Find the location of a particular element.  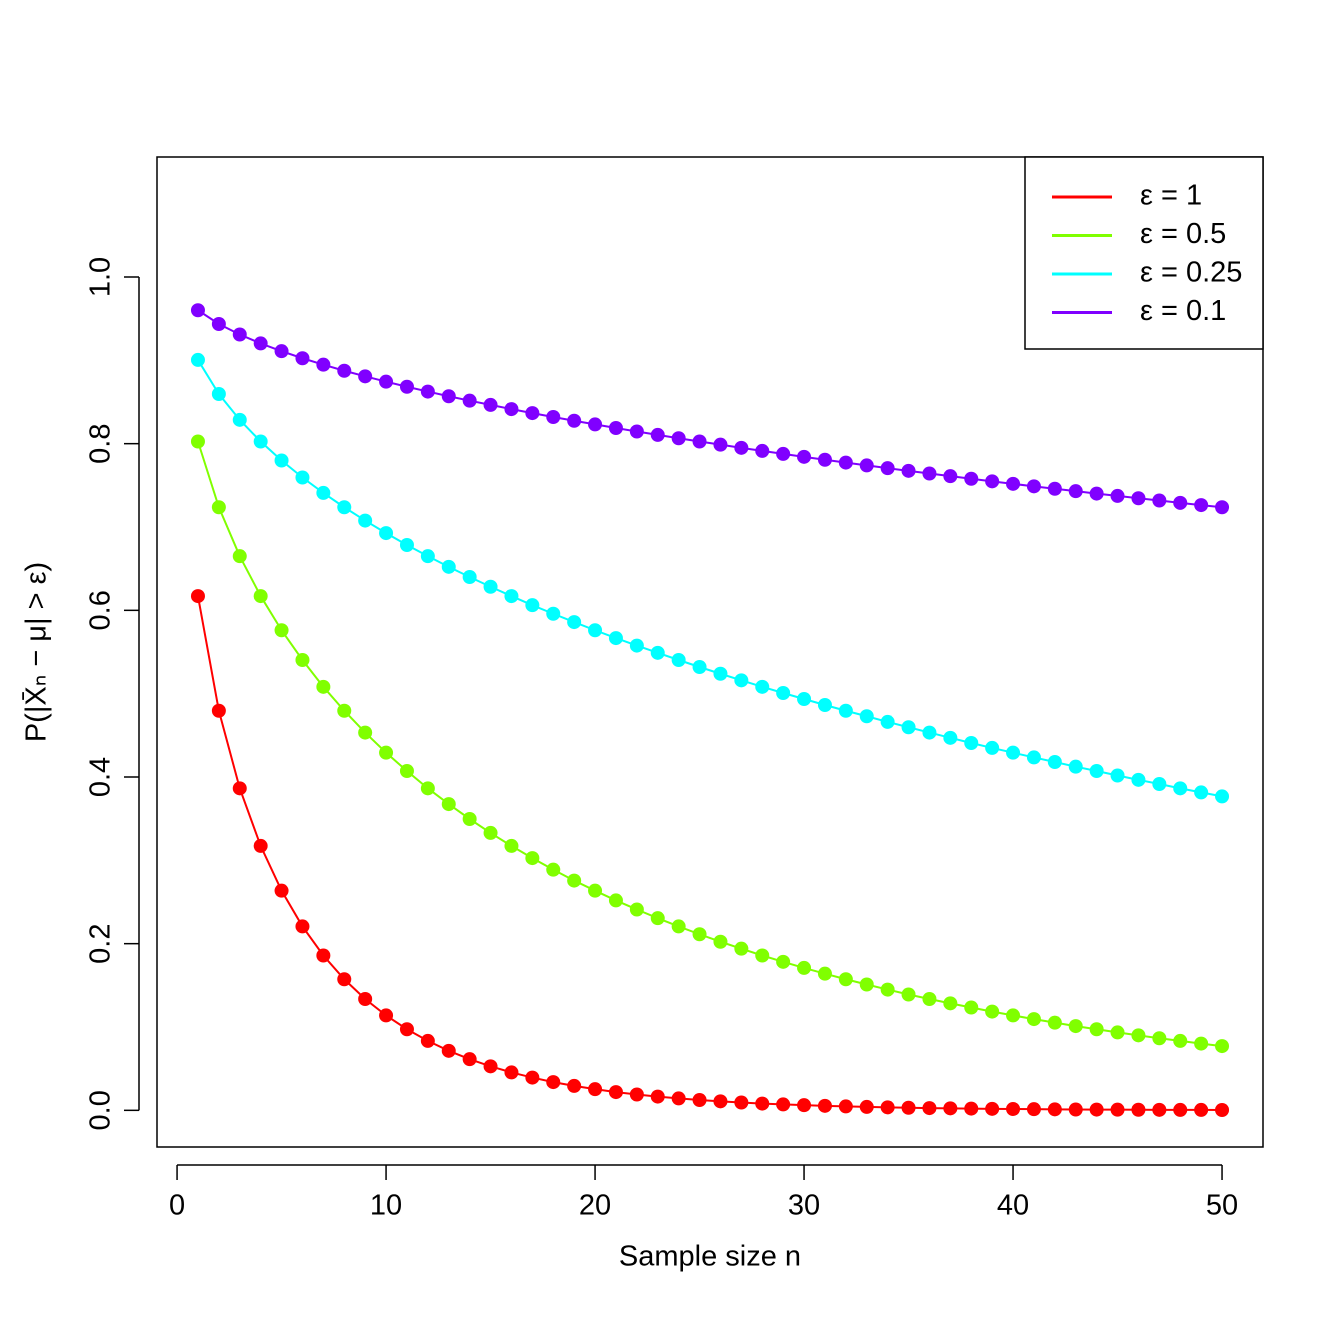

y-tick-label: 0.4 is located at coordinates (101, 777).